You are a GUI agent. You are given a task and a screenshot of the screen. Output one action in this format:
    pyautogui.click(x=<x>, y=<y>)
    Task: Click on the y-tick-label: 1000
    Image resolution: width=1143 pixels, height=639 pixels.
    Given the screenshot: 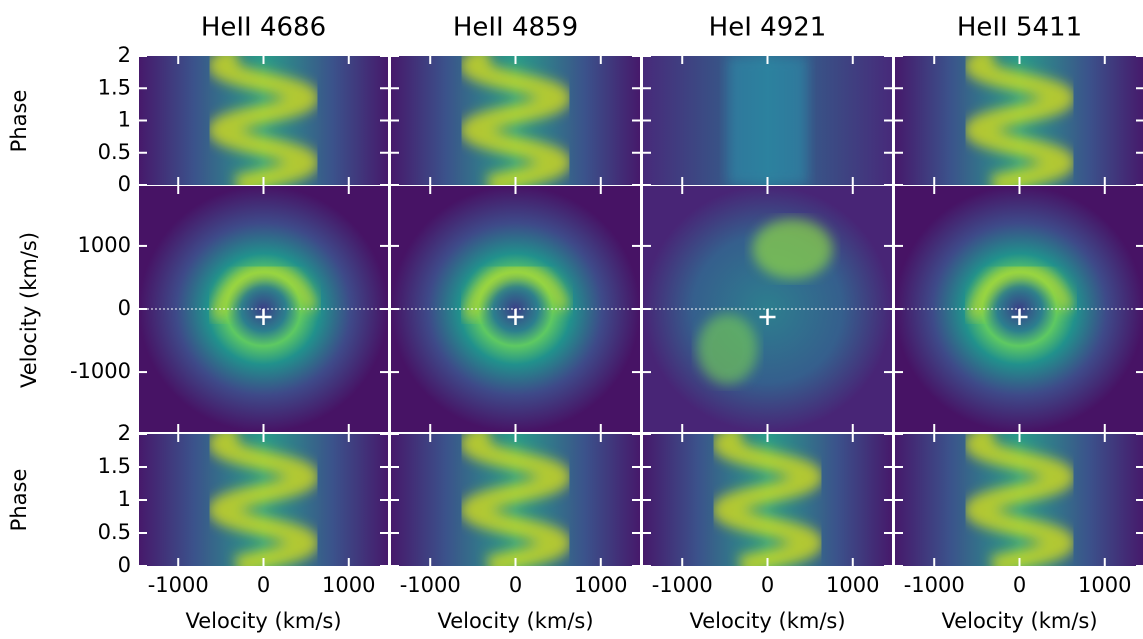 What is the action you would take?
    pyautogui.click(x=104, y=245)
    